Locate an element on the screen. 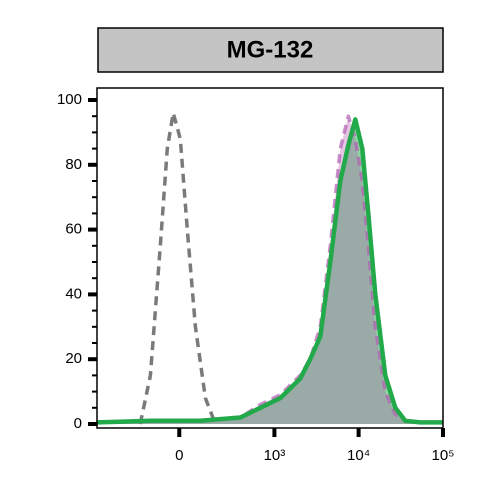  chart-title: MG-132 is located at coordinates (270, 49).